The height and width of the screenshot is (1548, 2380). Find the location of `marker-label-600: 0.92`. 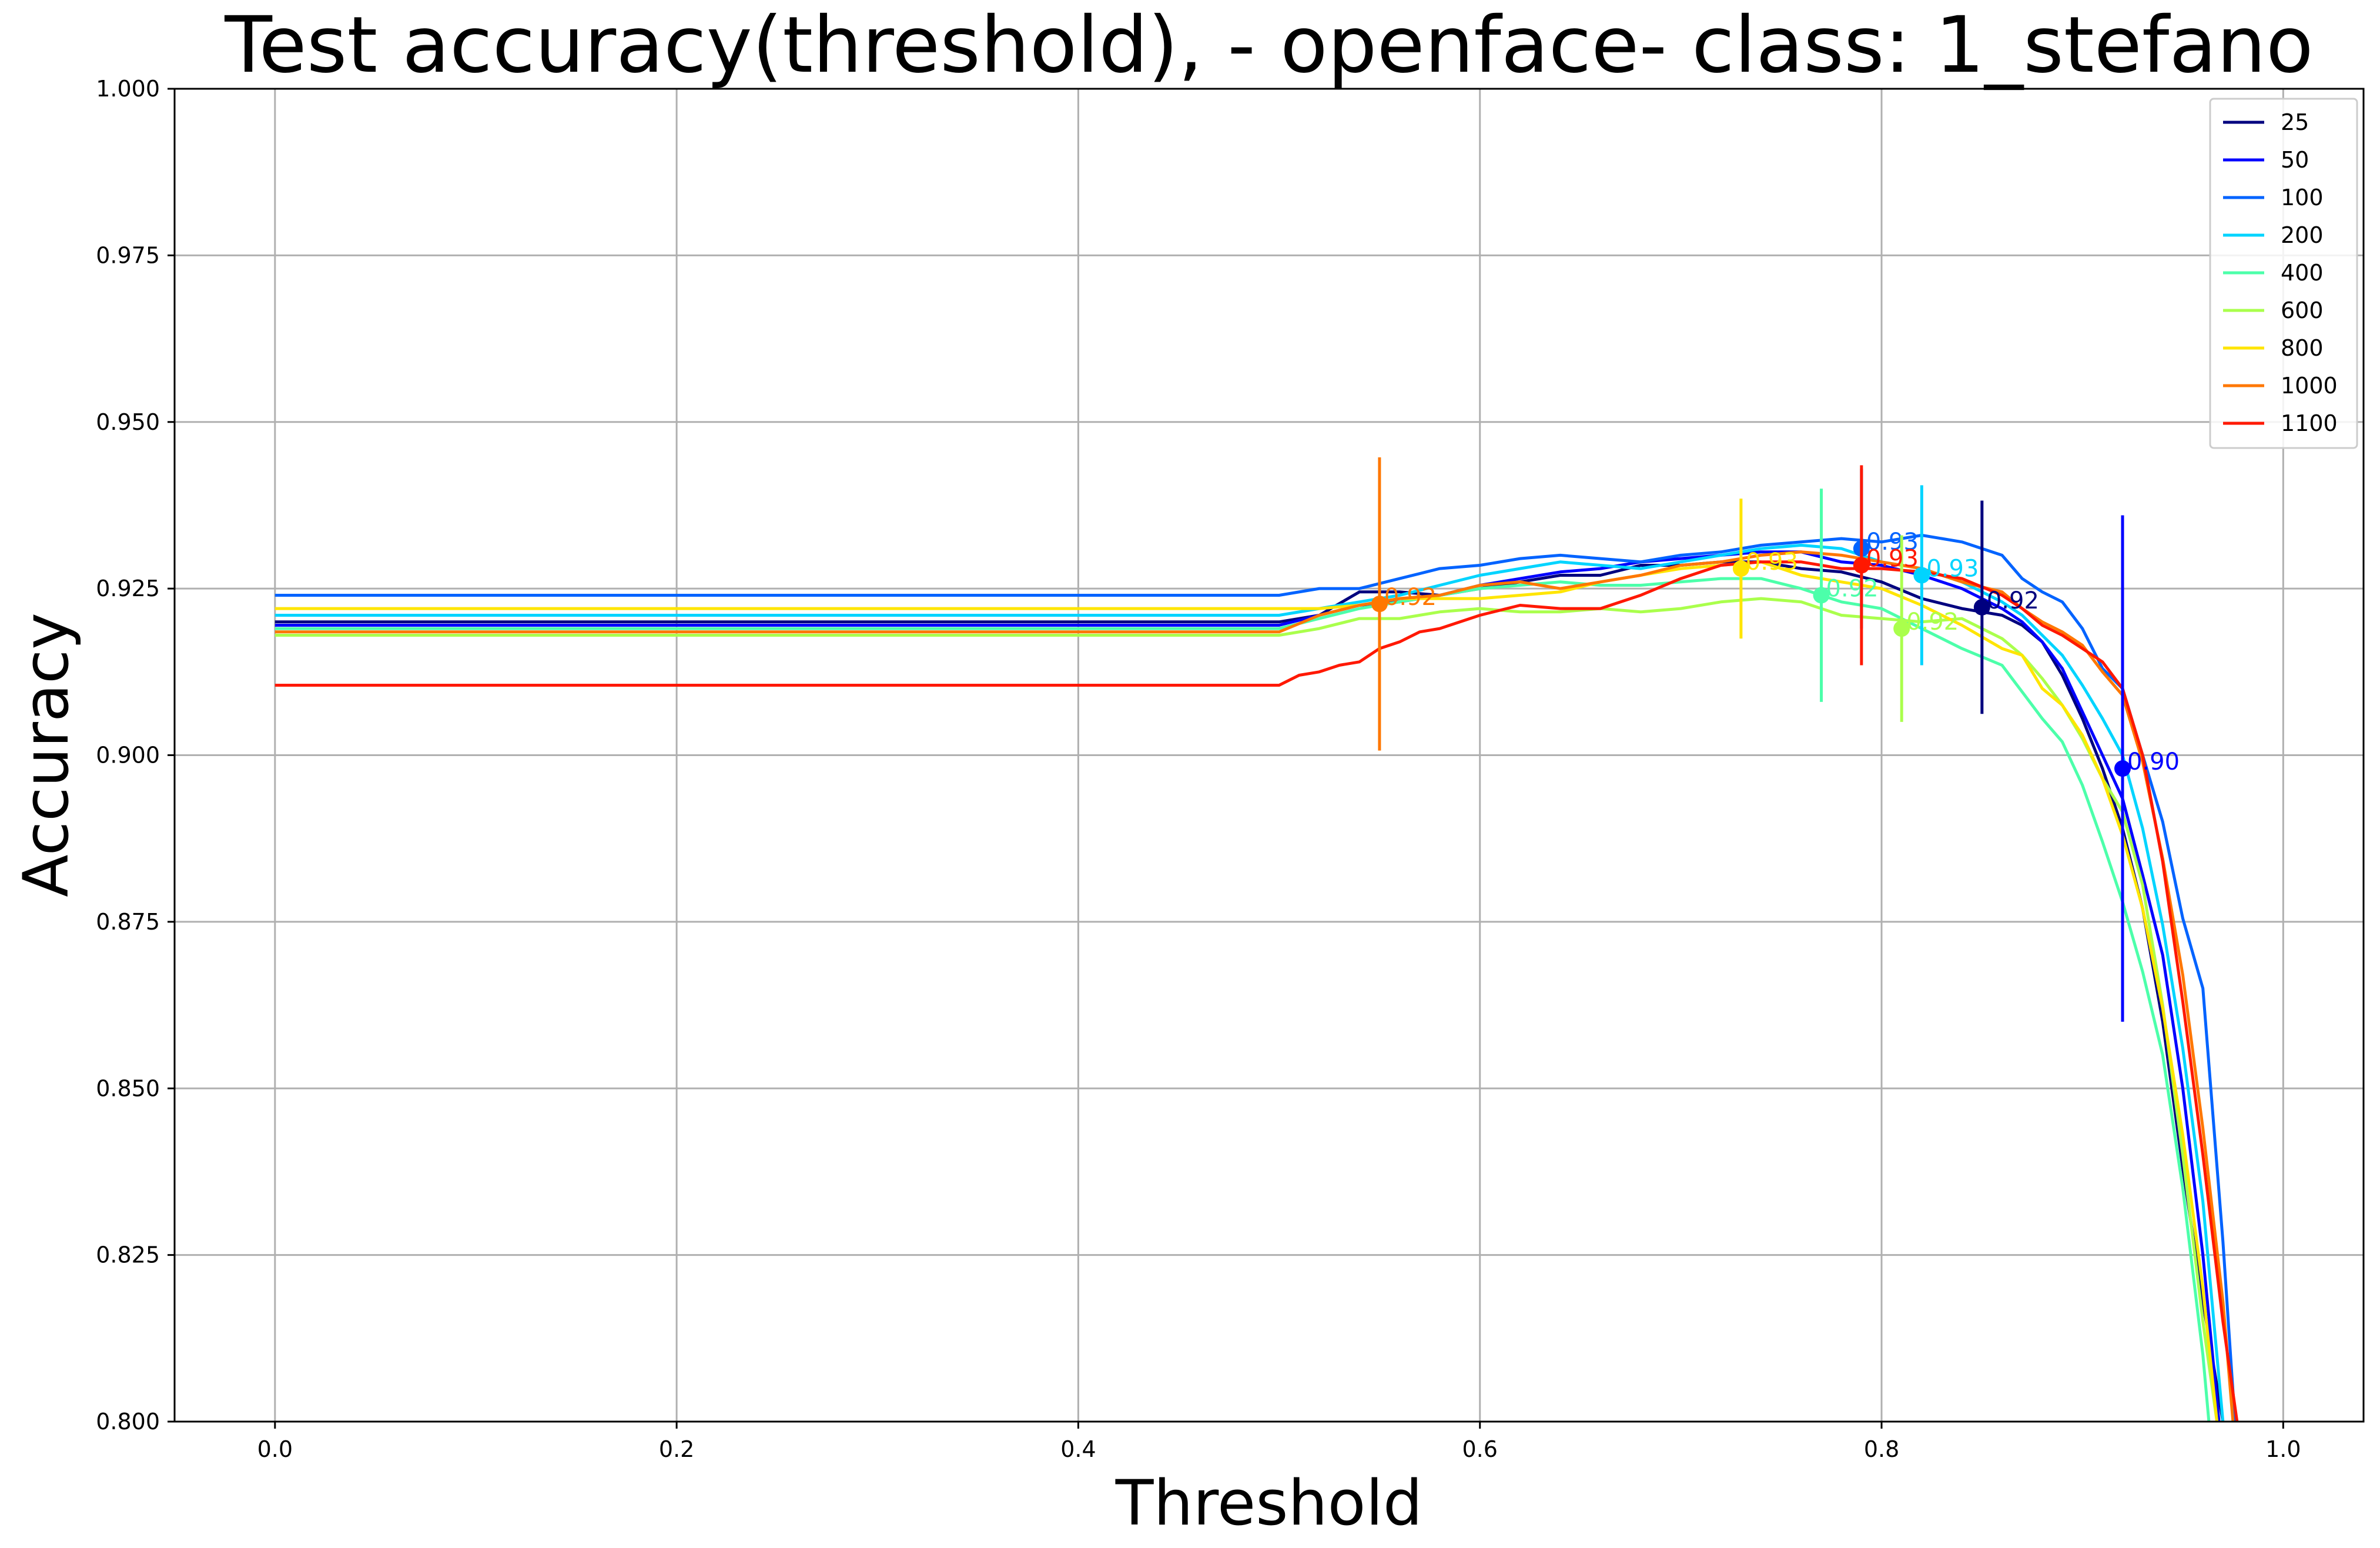

marker-label-600: 0.92 is located at coordinates (1932, 622).